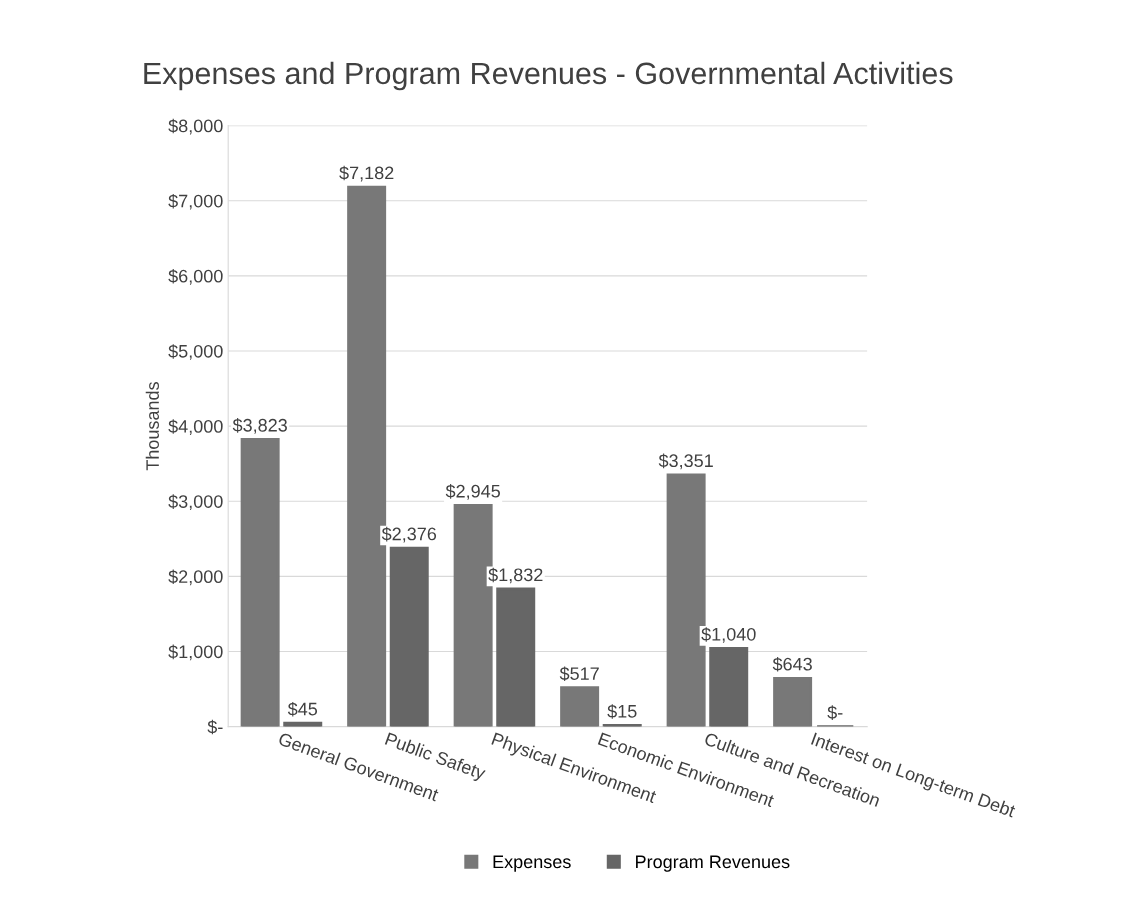  I want to click on data-label: $45, so click(302, 709).